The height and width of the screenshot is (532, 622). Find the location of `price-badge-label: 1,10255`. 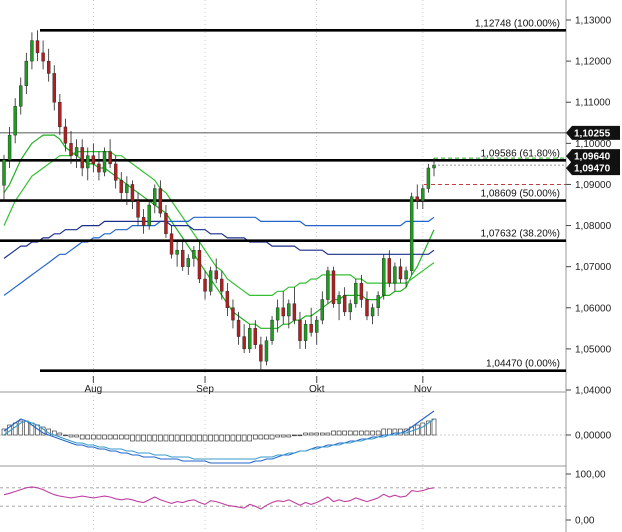

price-badge-label: 1,10255 is located at coordinates (592, 133).